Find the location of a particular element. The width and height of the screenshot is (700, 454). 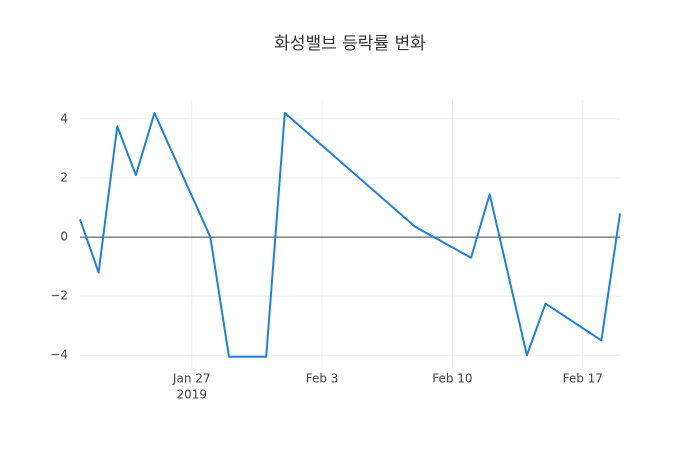

y-tick-label: 4 is located at coordinates (64, 118).